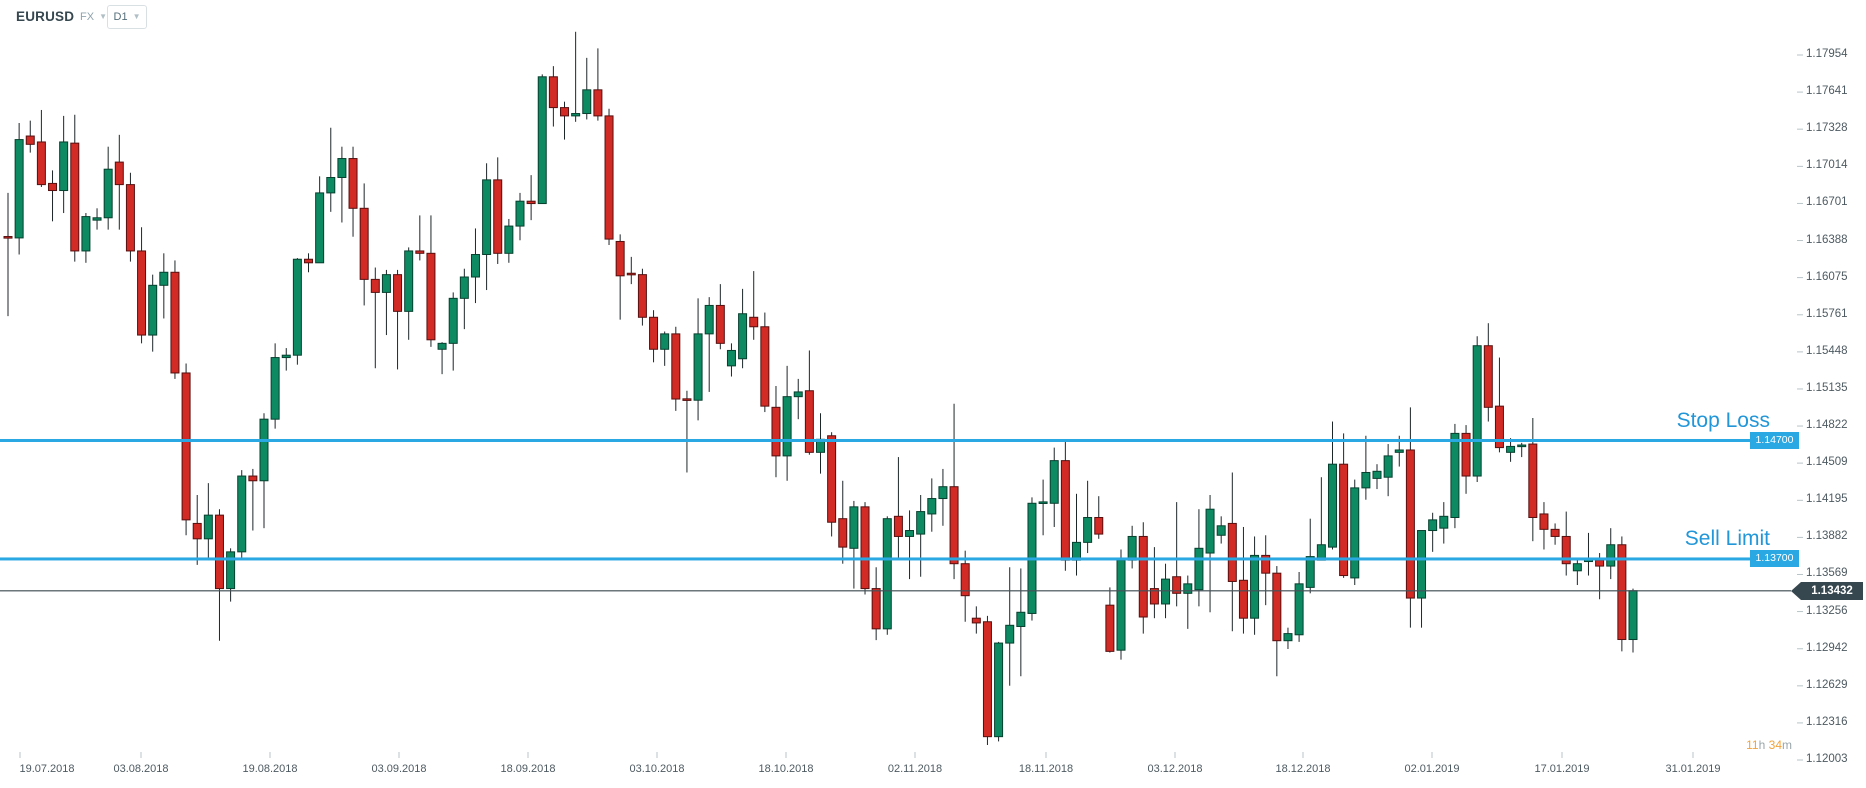 This screenshot has width=1866, height=788. Describe the element at coordinates (1827, 684) in the screenshot. I see `price-axis-label: 1.12629` at that location.